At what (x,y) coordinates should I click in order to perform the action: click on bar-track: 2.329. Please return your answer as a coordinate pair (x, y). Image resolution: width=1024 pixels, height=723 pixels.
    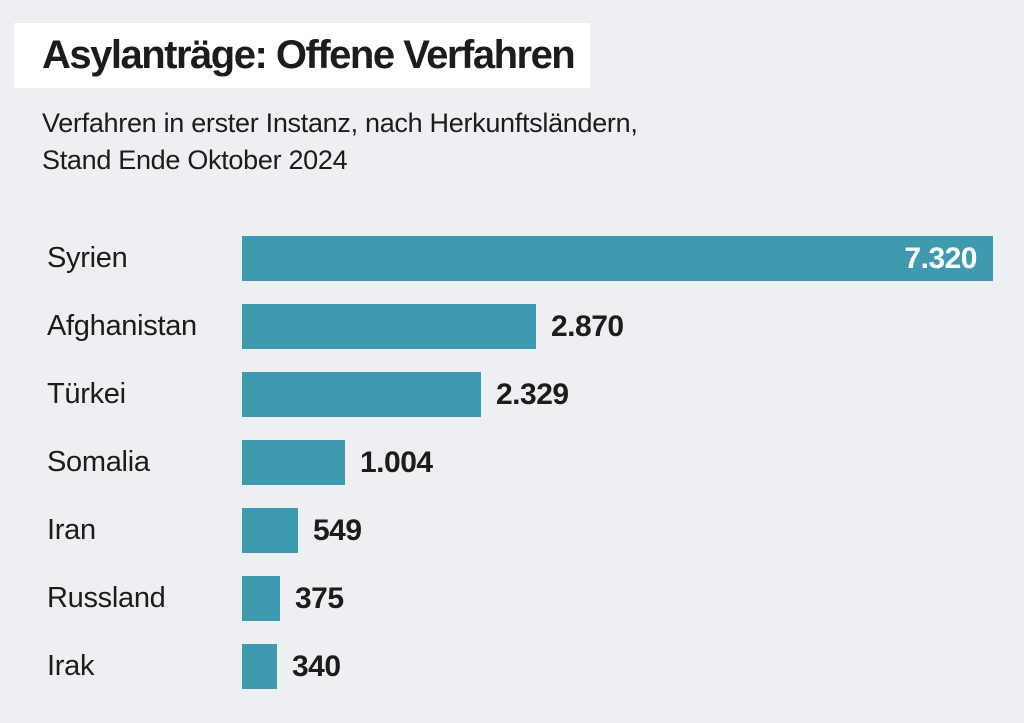
    Looking at the image, I should click on (405, 394).